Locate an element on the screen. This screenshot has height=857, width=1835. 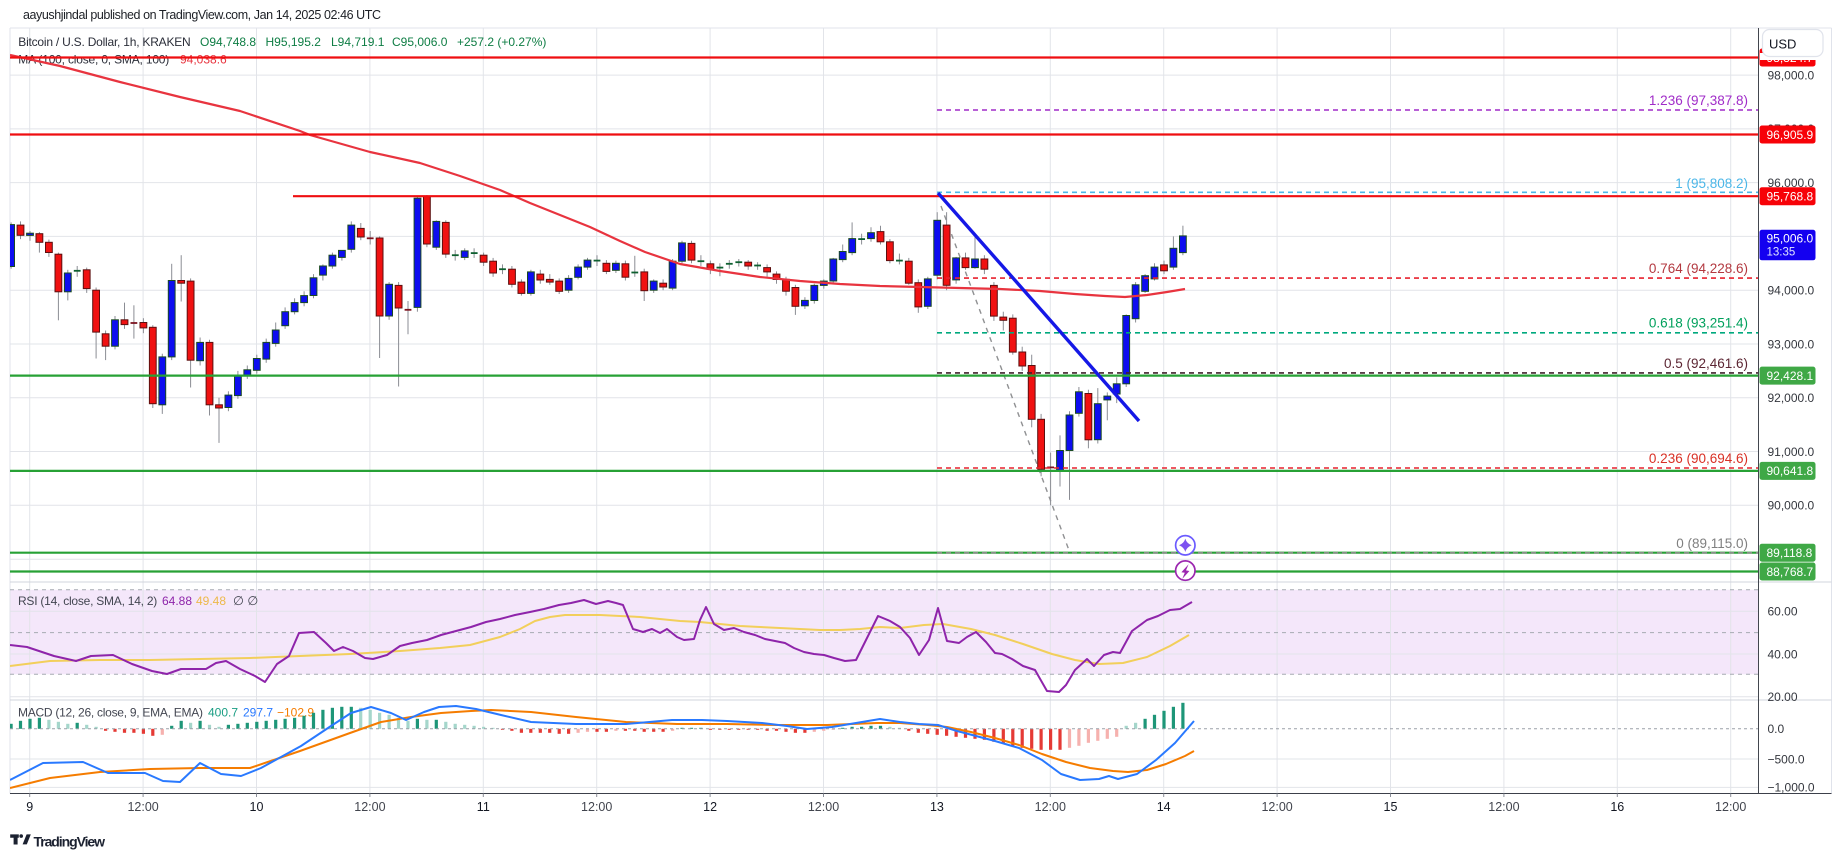
svg-text: C95,006.0 is located at coordinates (420, 42).